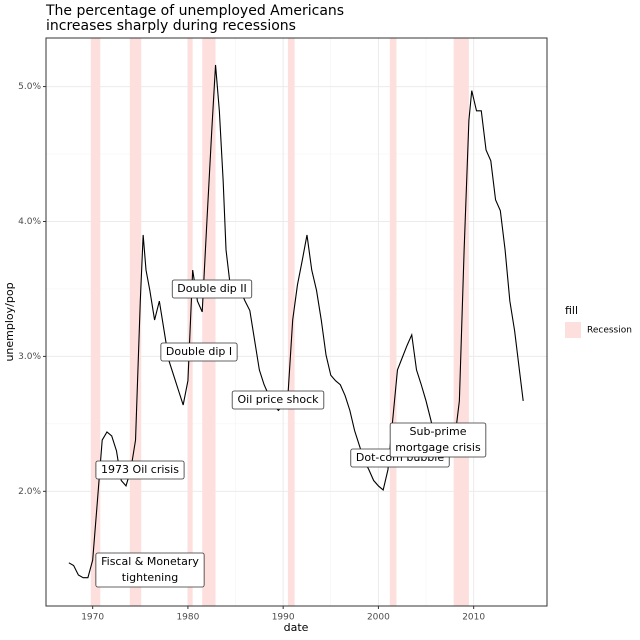 The height and width of the screenshot is (640, 640). Describe the element at coordinates (187, 618) in the screenshot. I see `x-tick-label: 1980` at that location.